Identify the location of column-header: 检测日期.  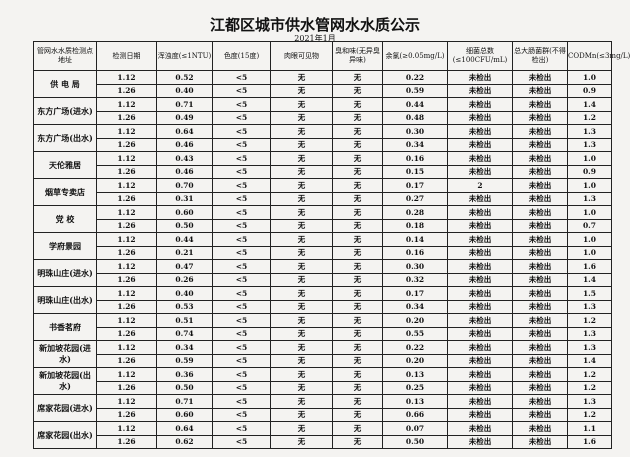
(126, 56).